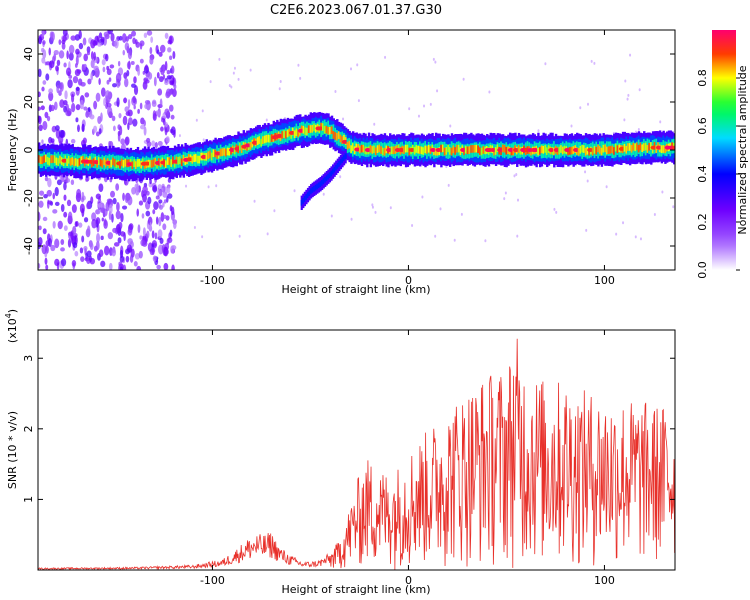 This screenshot has width=750, height=600. What do you see at coordinates (604, 580) in the screenshot?
I see `x-tick-label: 100` at bounding box center [604, 580].